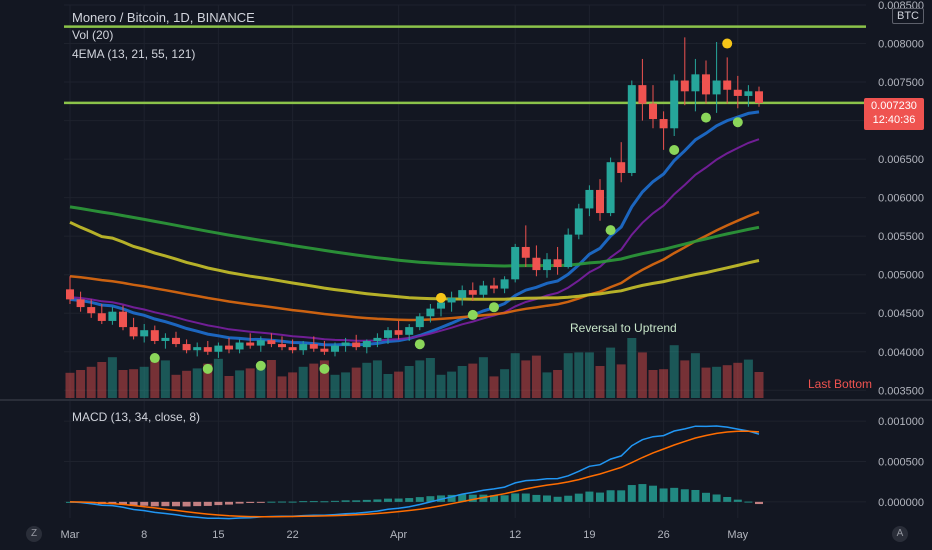  I want to click on currency-badge: BTC, so click(908, 16).